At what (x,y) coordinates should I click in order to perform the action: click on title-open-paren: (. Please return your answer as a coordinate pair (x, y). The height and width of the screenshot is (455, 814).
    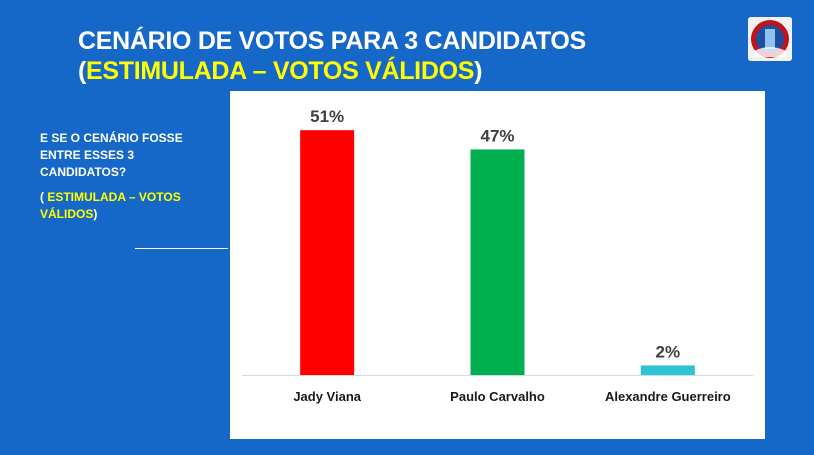
    Looking at the image, I should click on (82, 71).